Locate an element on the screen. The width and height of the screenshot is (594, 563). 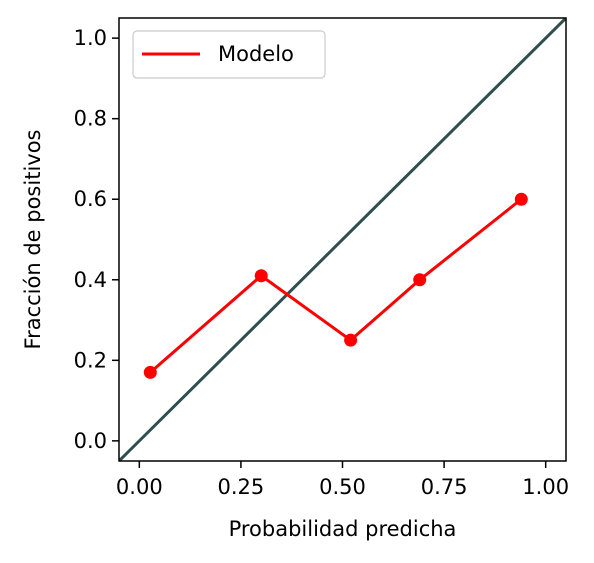
legend-box is located at coordinates (229, 54).